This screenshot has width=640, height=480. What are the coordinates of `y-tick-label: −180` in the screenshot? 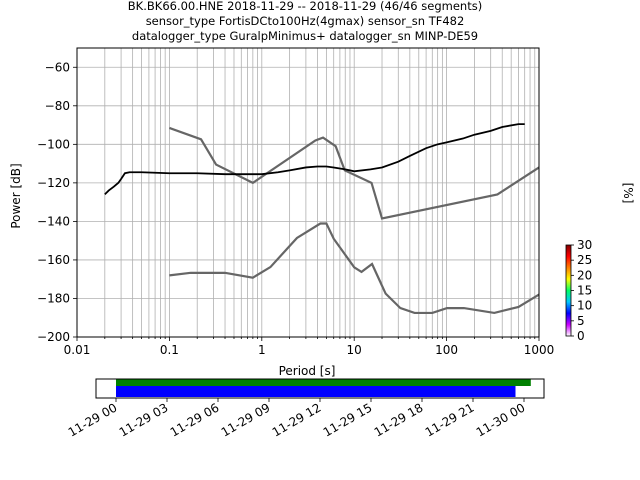 It's located at (53, 298).